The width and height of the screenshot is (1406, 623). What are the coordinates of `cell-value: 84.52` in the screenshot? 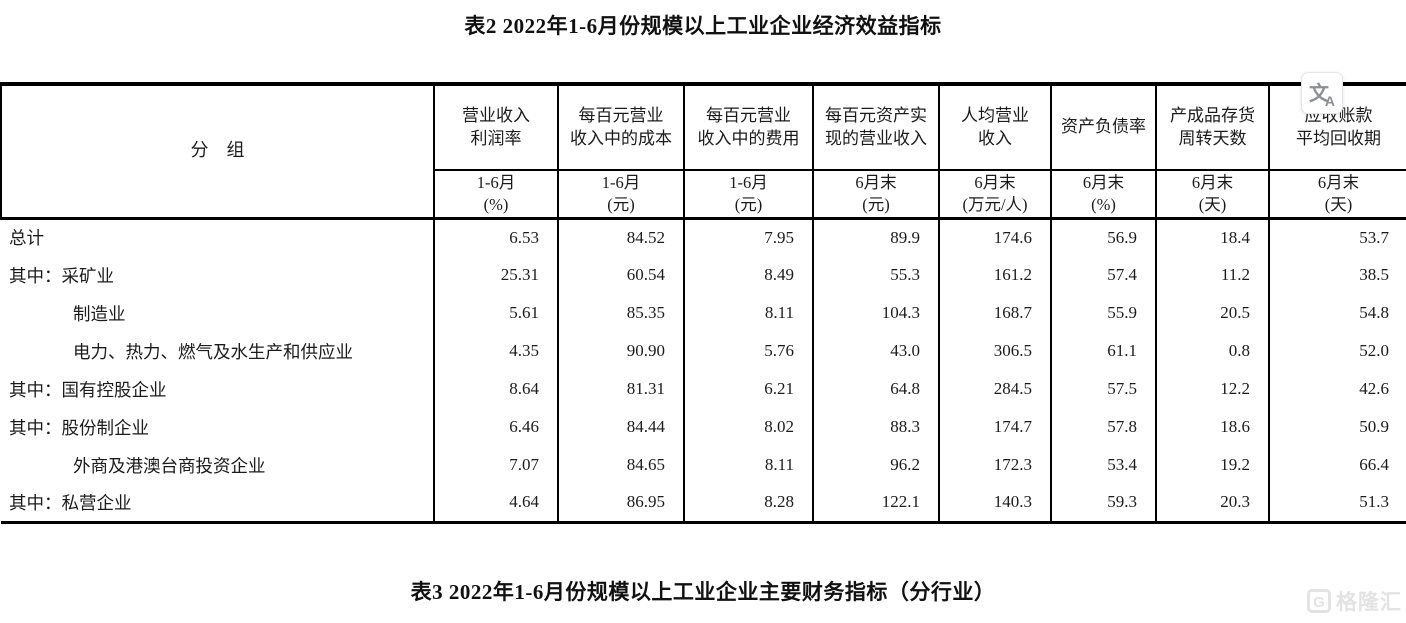 It's located at (620, 237).